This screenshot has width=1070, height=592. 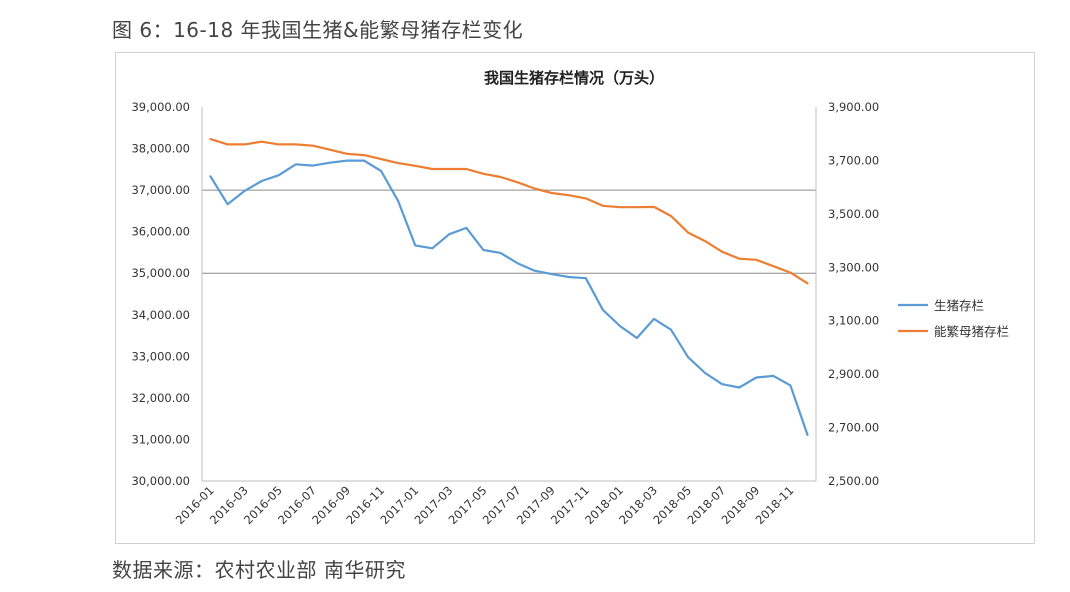 I want to click on left-tick-label: 31,000.00, so click(x=160, y=439).